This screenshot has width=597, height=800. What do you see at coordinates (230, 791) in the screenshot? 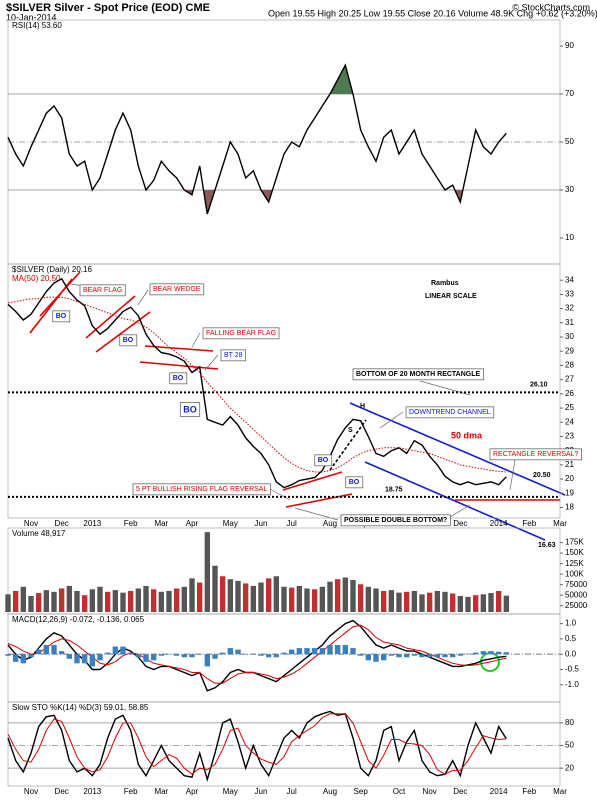
I see `x-tick-label: May` at bounding box center [230, 791].